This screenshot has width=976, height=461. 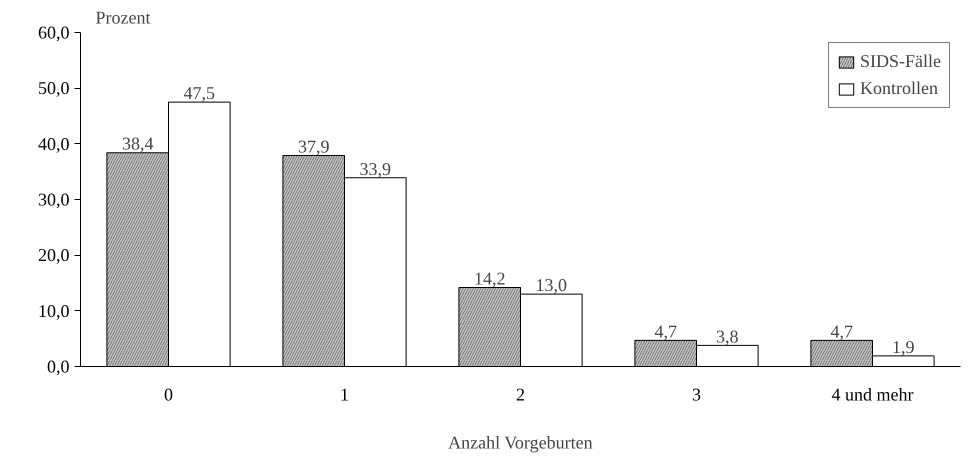 What do you see at coordinates (899, 88) in the screenshot?
I see `legend-label: Kontrollen` at bounding box center [899, 88].